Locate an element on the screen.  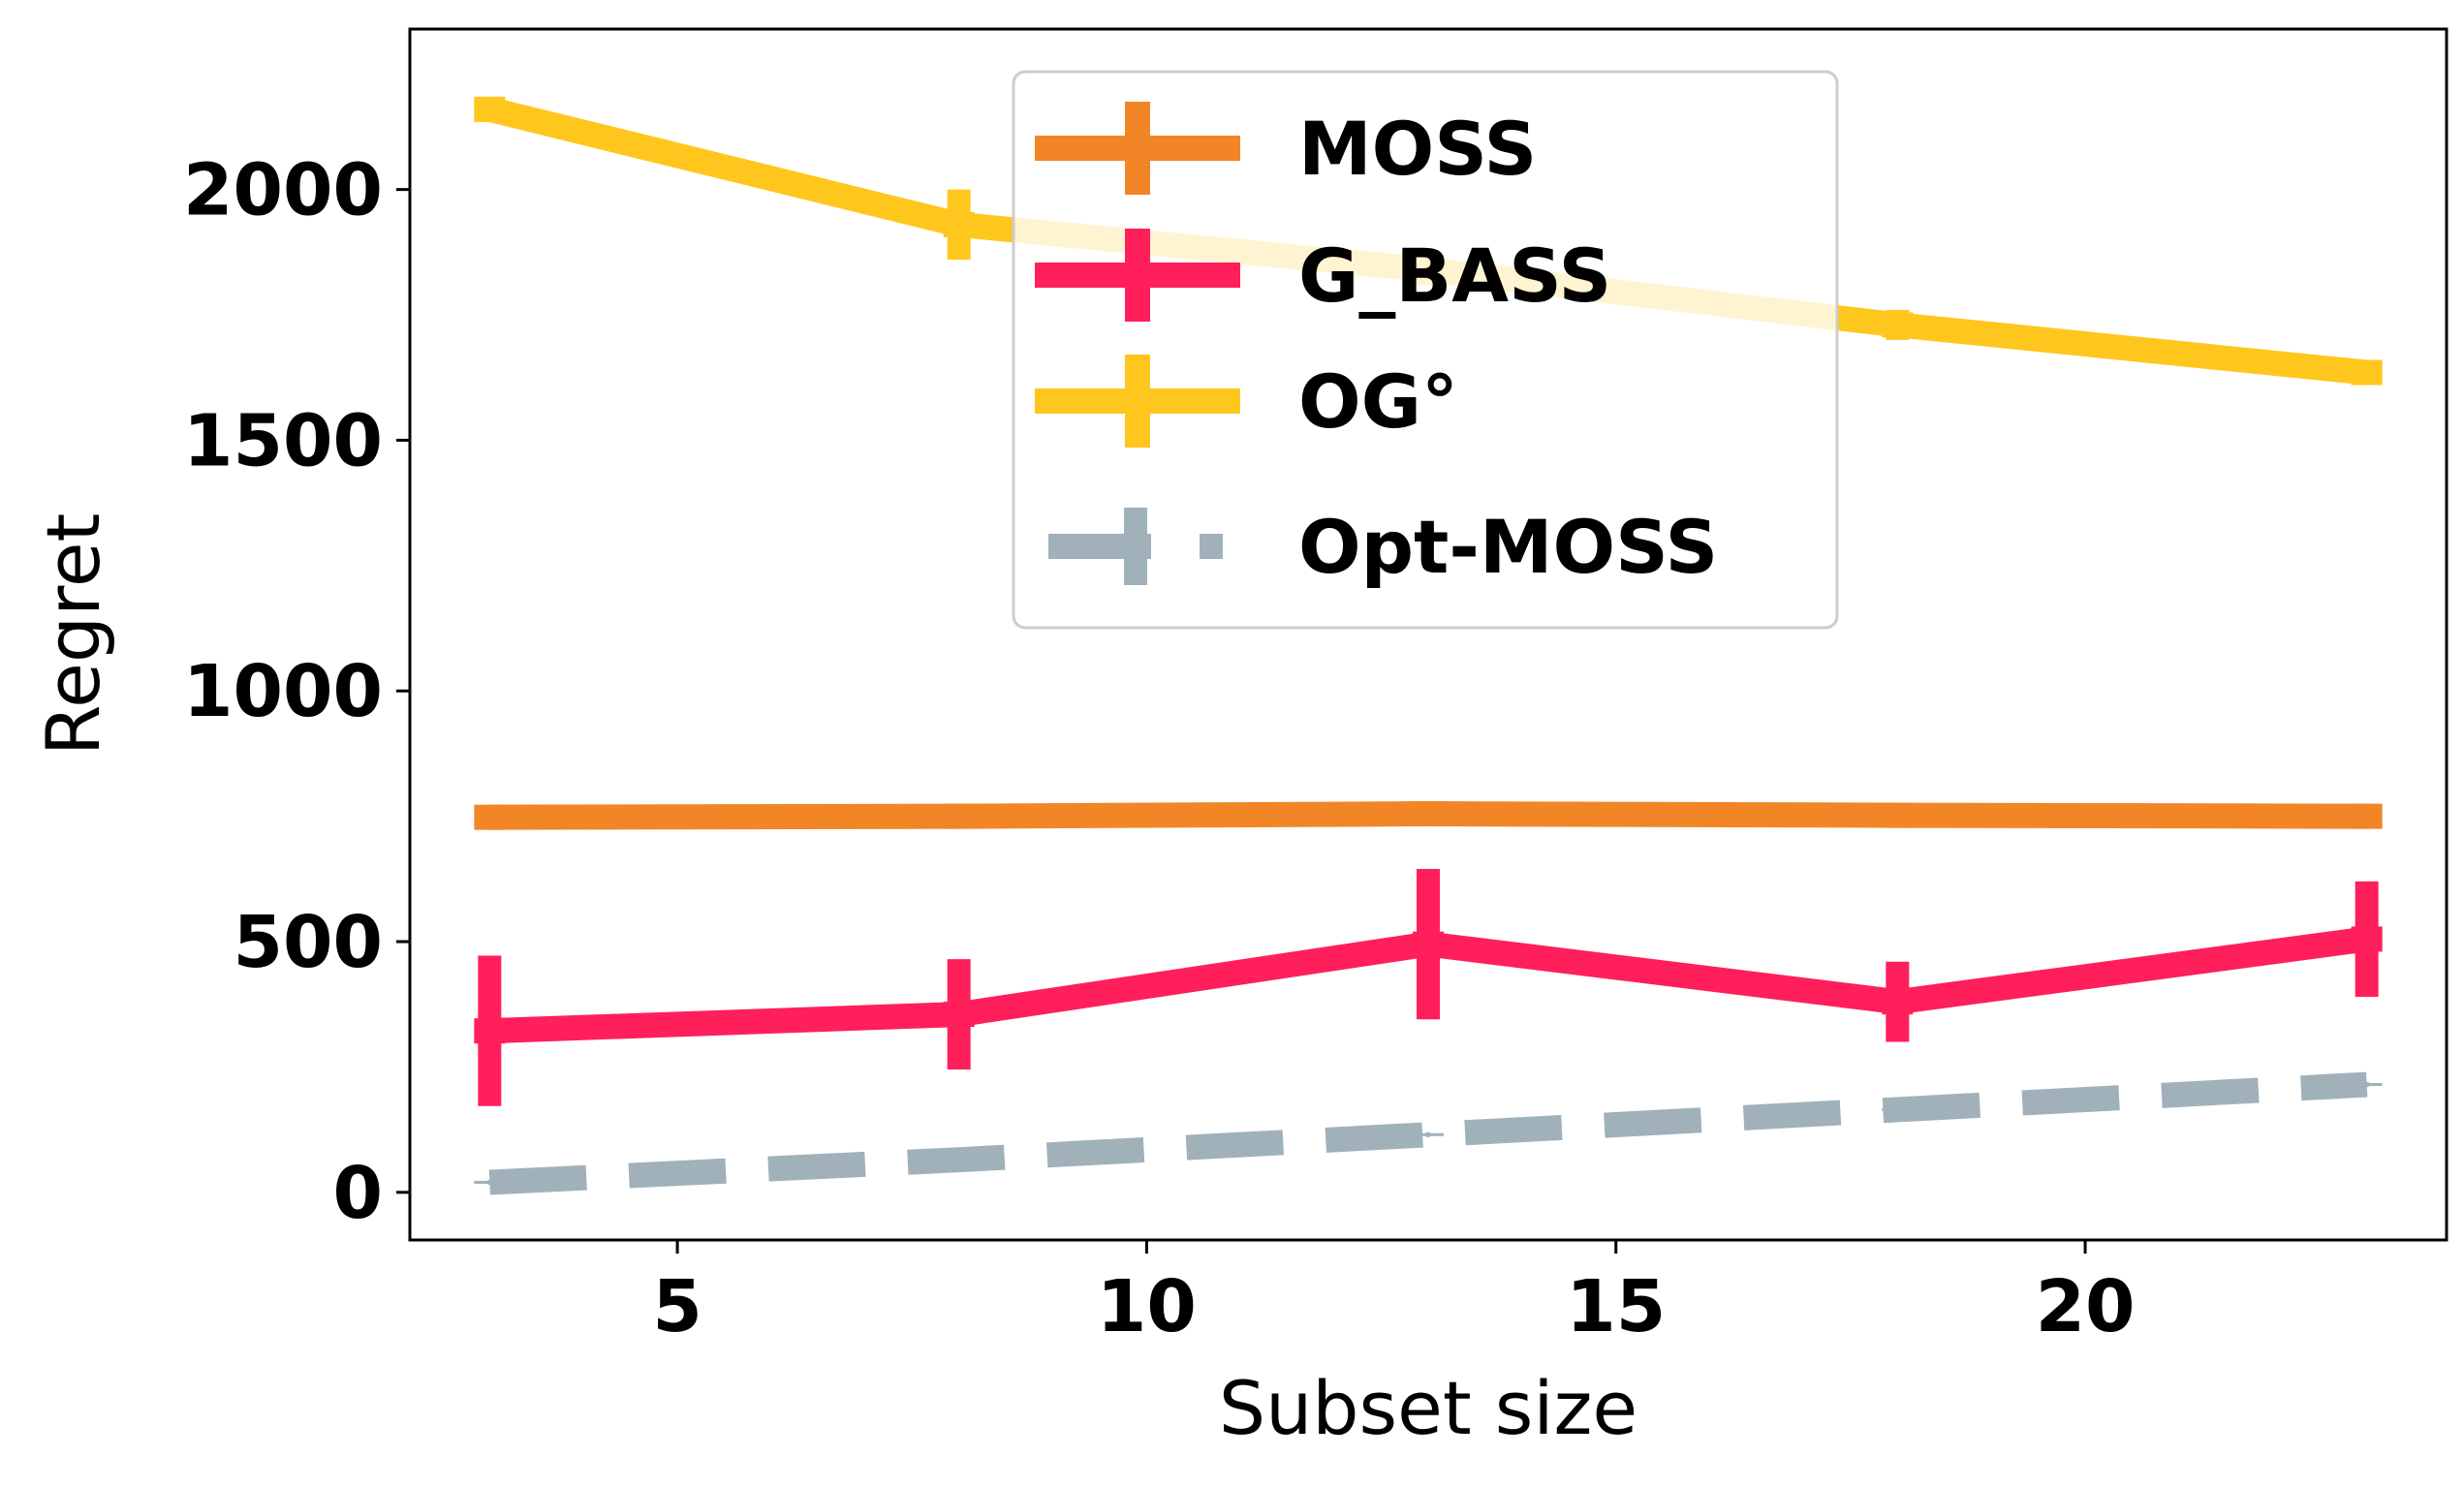
series-g-bass is located at coordinates (1428, 987).